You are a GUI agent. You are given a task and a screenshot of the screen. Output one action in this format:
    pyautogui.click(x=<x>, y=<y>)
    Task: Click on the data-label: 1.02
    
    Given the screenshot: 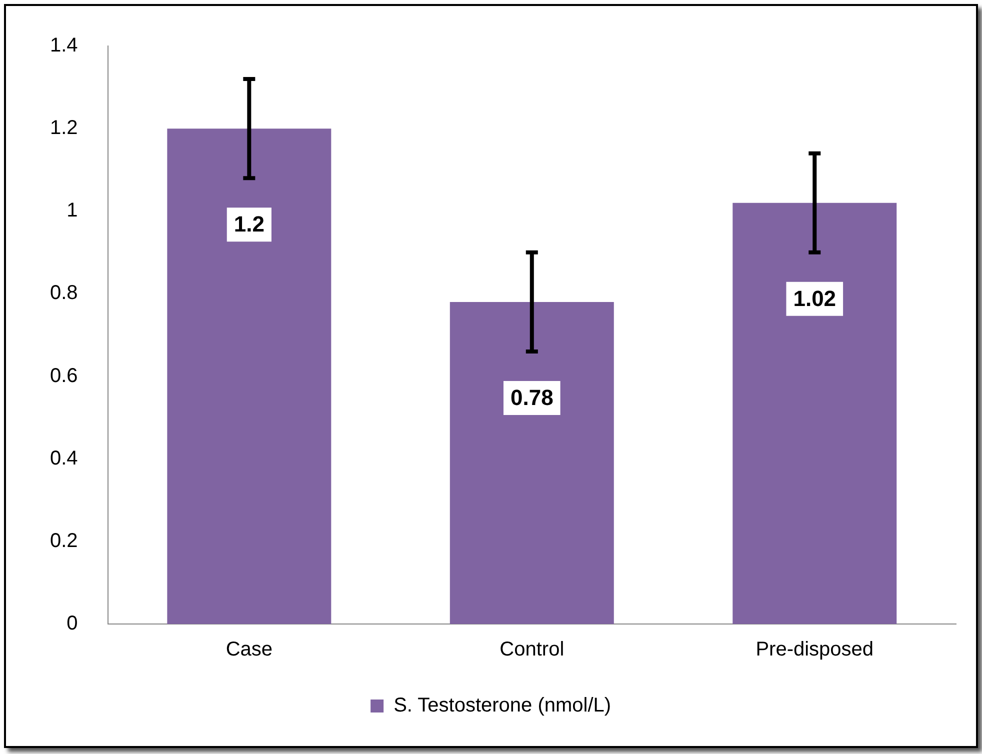 What is the action you would take?
    pyautogui.click(x=814, y=298)
    